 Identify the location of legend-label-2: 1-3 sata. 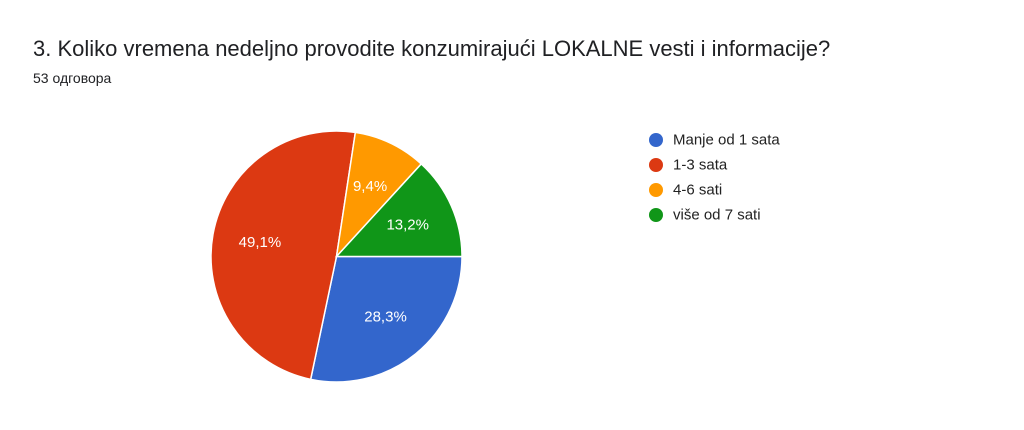
(700, 165).